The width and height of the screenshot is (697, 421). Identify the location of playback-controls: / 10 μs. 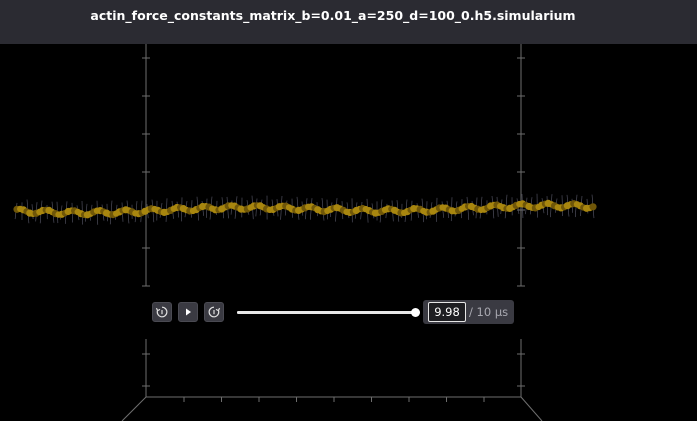
(333, 312).